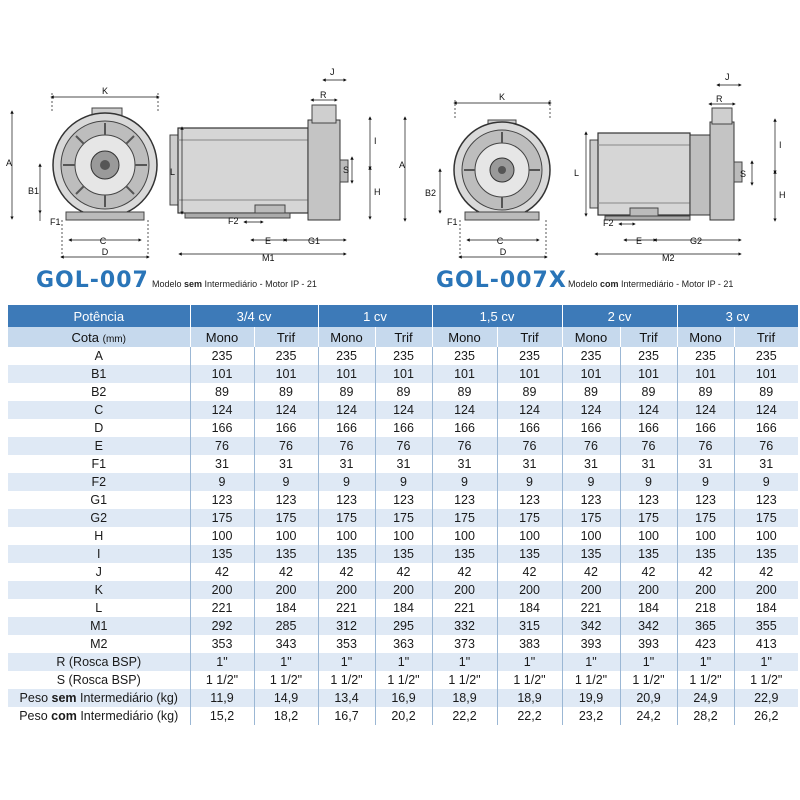  Describe the element at coordinates (706, 716) in the screenshot. I see `table-cell: 28,2` at that location.